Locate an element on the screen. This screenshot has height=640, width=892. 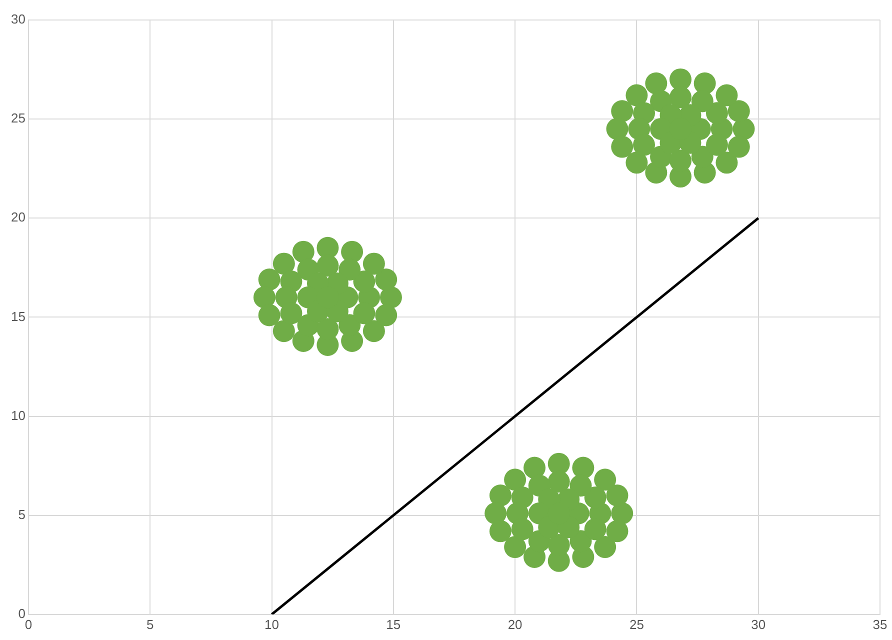
y-tick-label: 0 is located at coordinates (22, 613).